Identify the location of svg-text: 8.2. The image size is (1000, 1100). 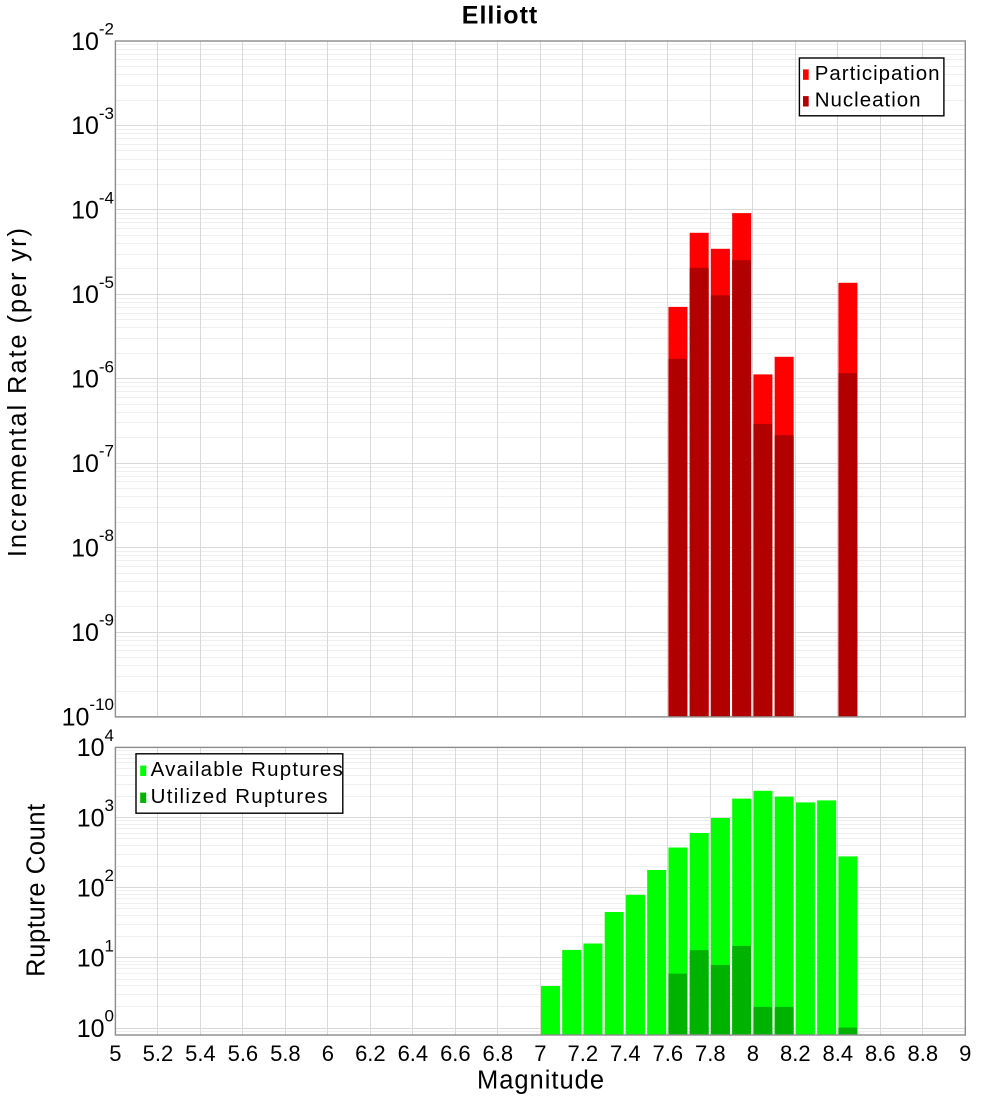
(795, 1053).